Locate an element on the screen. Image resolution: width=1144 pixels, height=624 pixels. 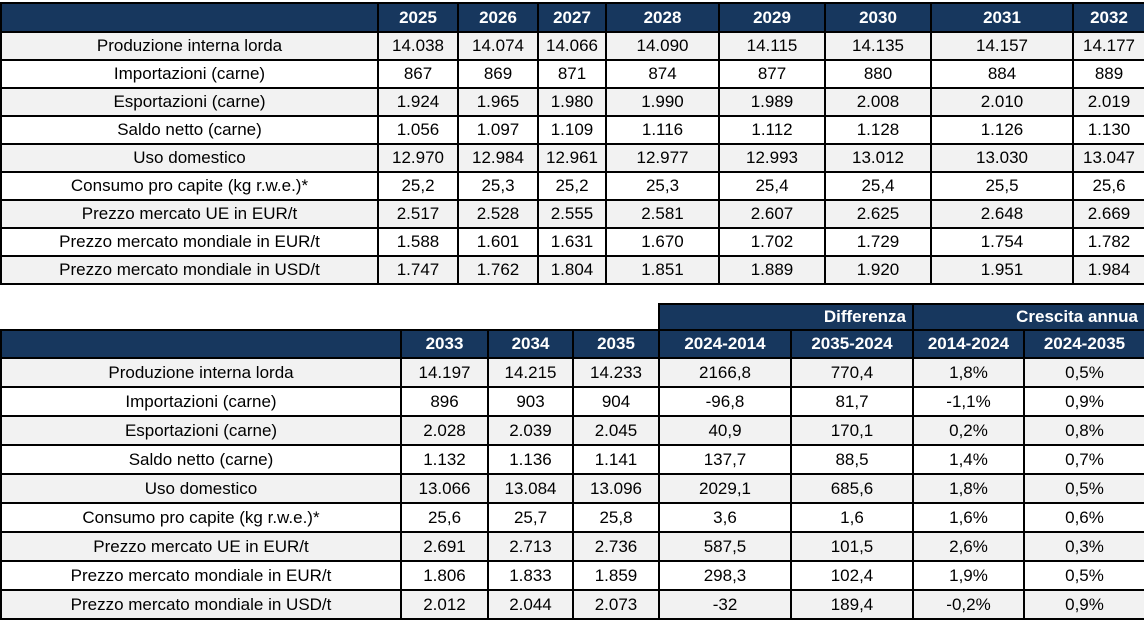
value-cell: 1.859 is located at coordinates (616, 575).